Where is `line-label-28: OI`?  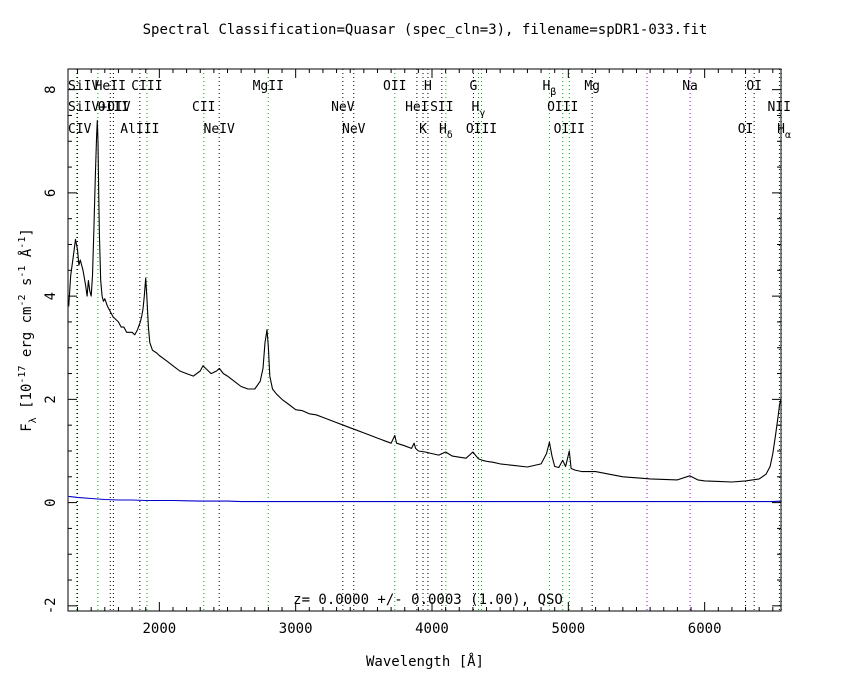
line-label-28: OI is located at coordinates (754, 86).